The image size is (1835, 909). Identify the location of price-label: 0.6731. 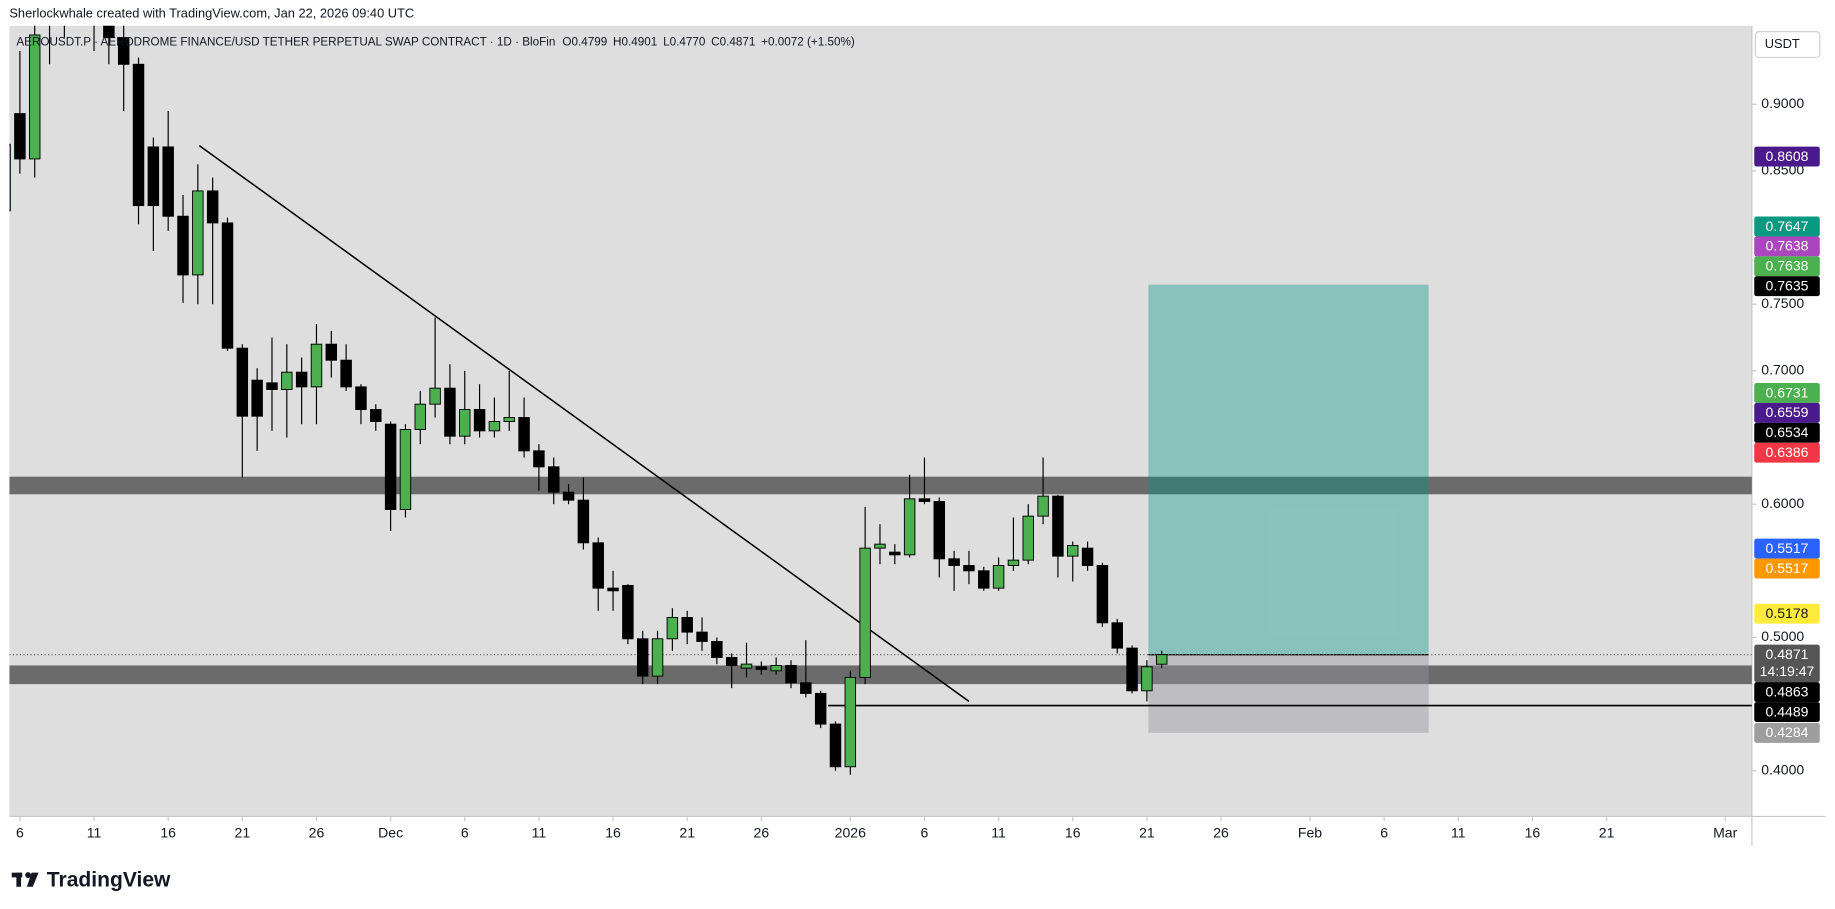
(1787, 392).